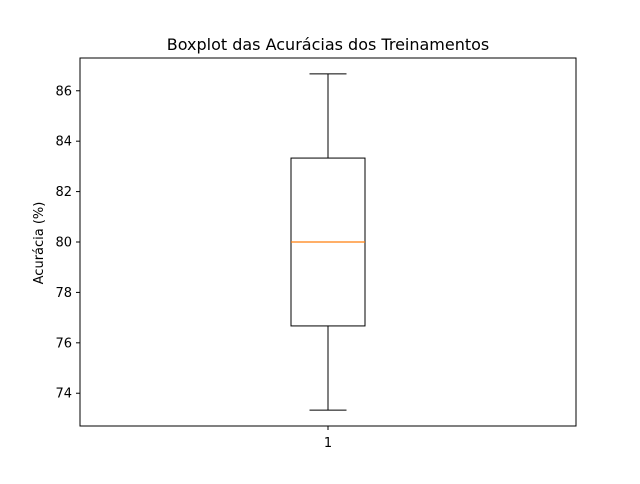  Describe the element at coordinates (63, 293) in the screenshot. I see `y-tick-label: 78` at that location.